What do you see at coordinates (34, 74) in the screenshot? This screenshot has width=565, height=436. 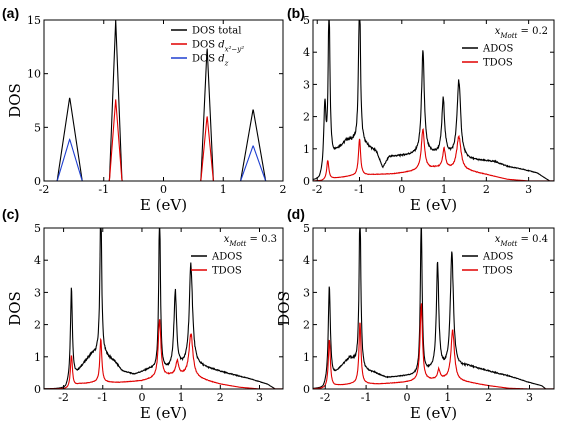 I see `y-tick-label: 10` at bounding box center [34, 74].